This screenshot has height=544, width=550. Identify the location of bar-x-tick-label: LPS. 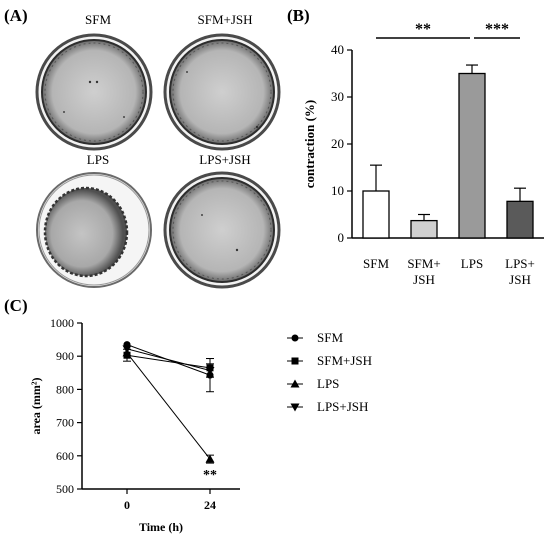
(472, 263).